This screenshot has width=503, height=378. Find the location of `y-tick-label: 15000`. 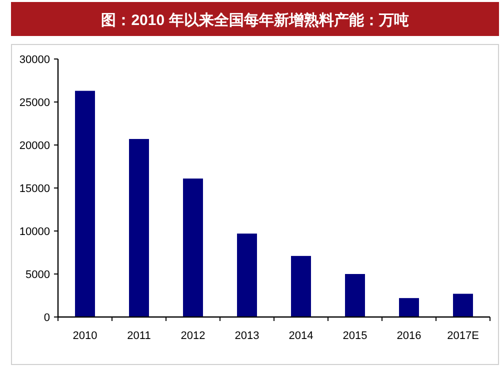

y-tick-label: 15000 is located at coordinates (34, 189).